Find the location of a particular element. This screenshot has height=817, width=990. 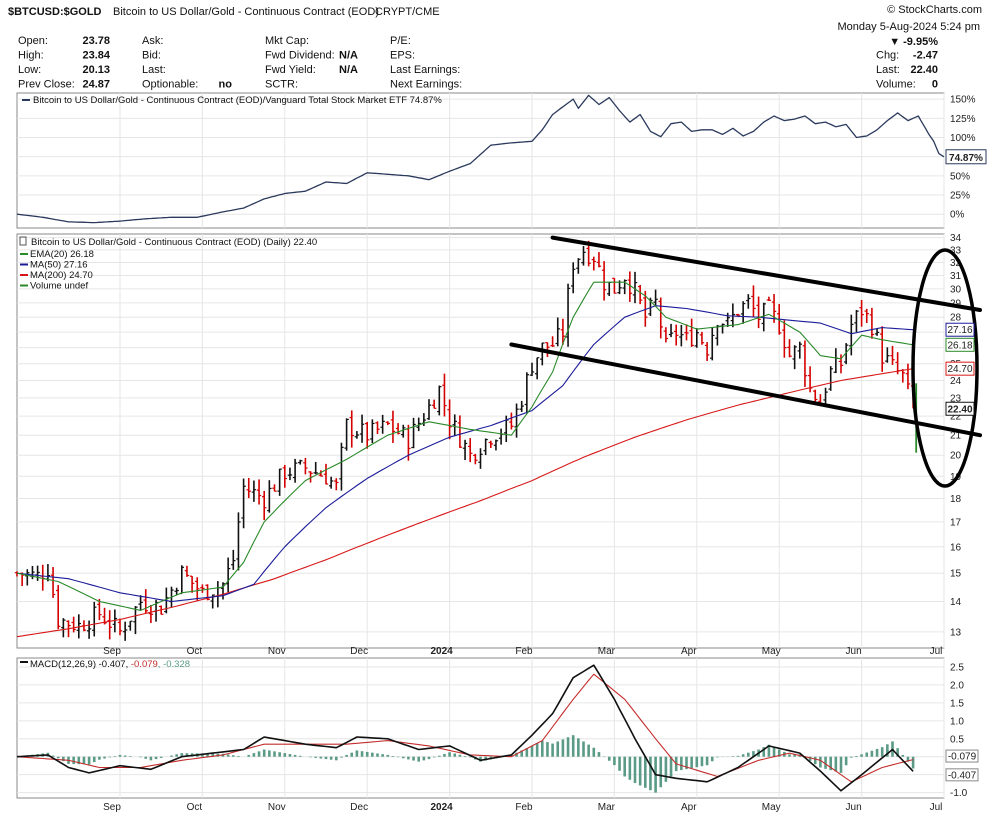

macd-signal-value: -0.079 is located at coordinates (144, 664).